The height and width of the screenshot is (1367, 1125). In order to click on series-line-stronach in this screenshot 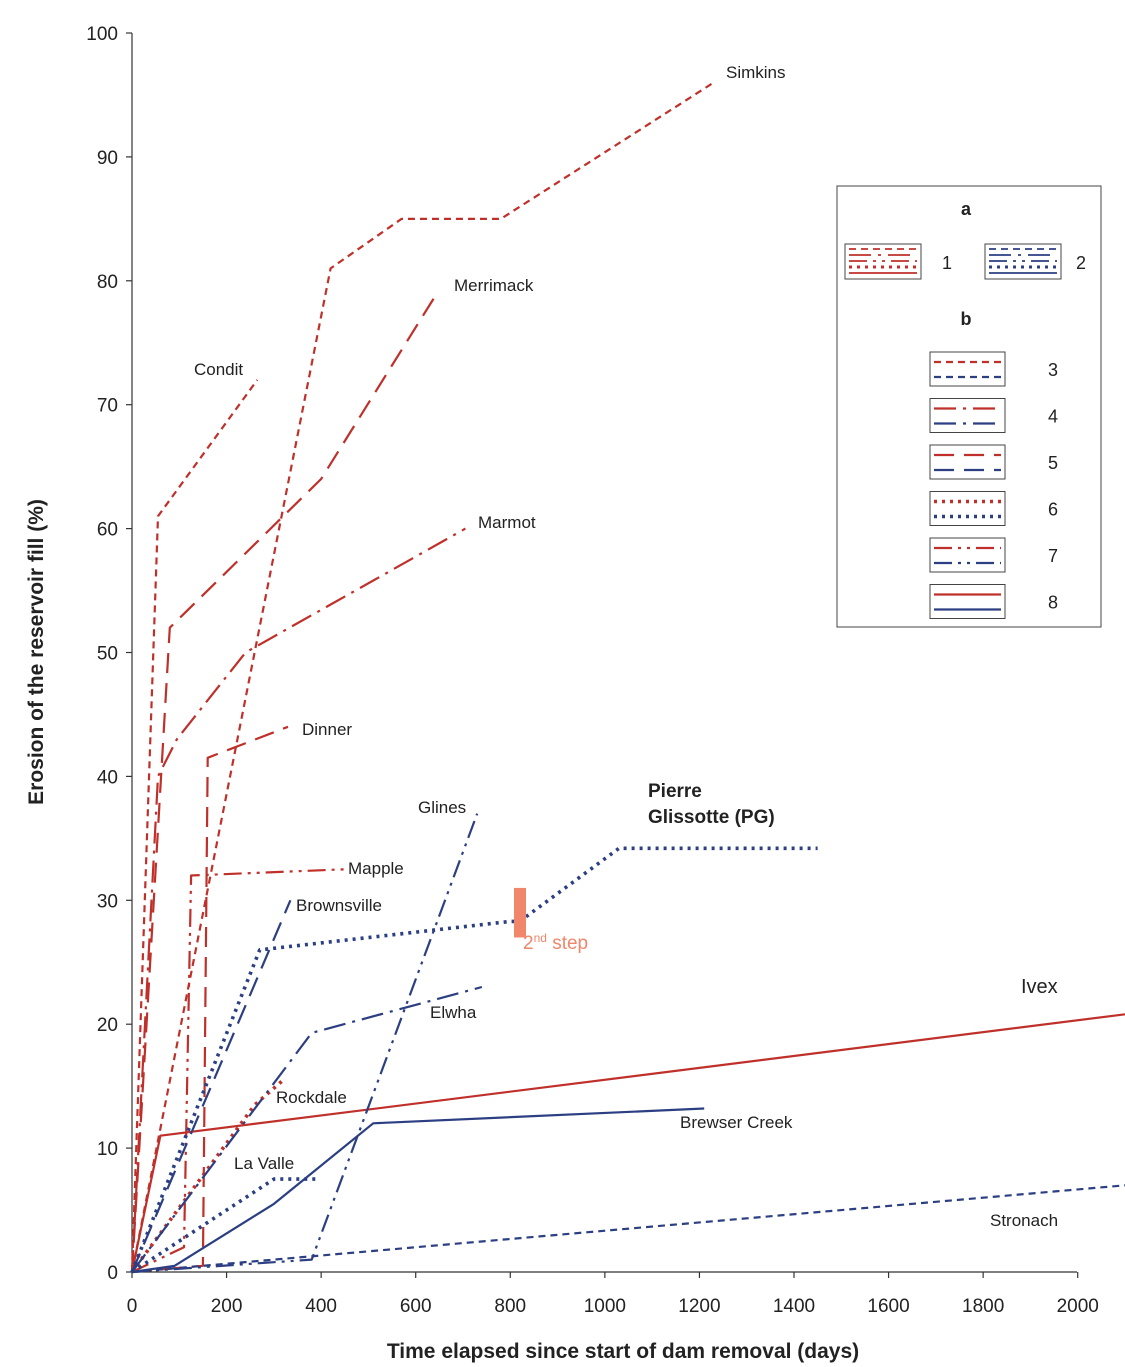, I will do `click(628, 1229)`.